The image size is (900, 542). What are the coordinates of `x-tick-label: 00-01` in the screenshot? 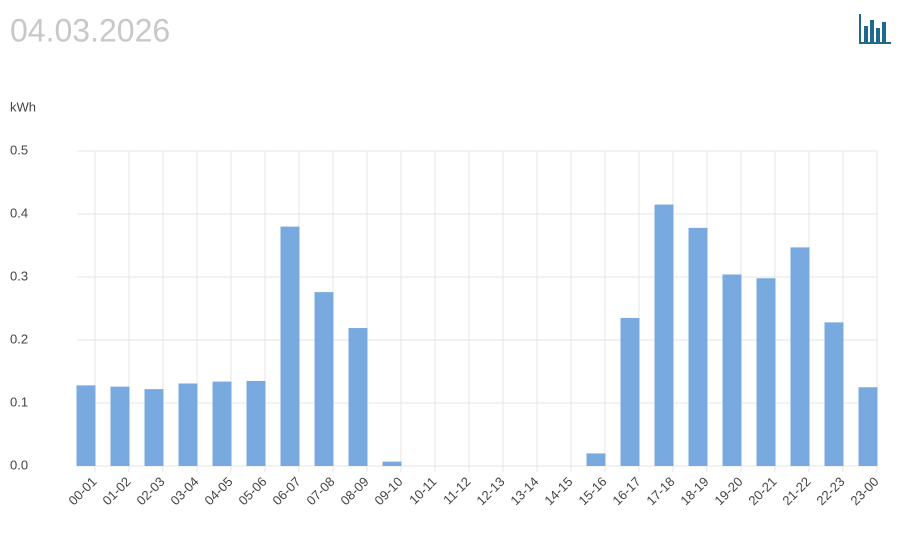 It's located at (82, 491).